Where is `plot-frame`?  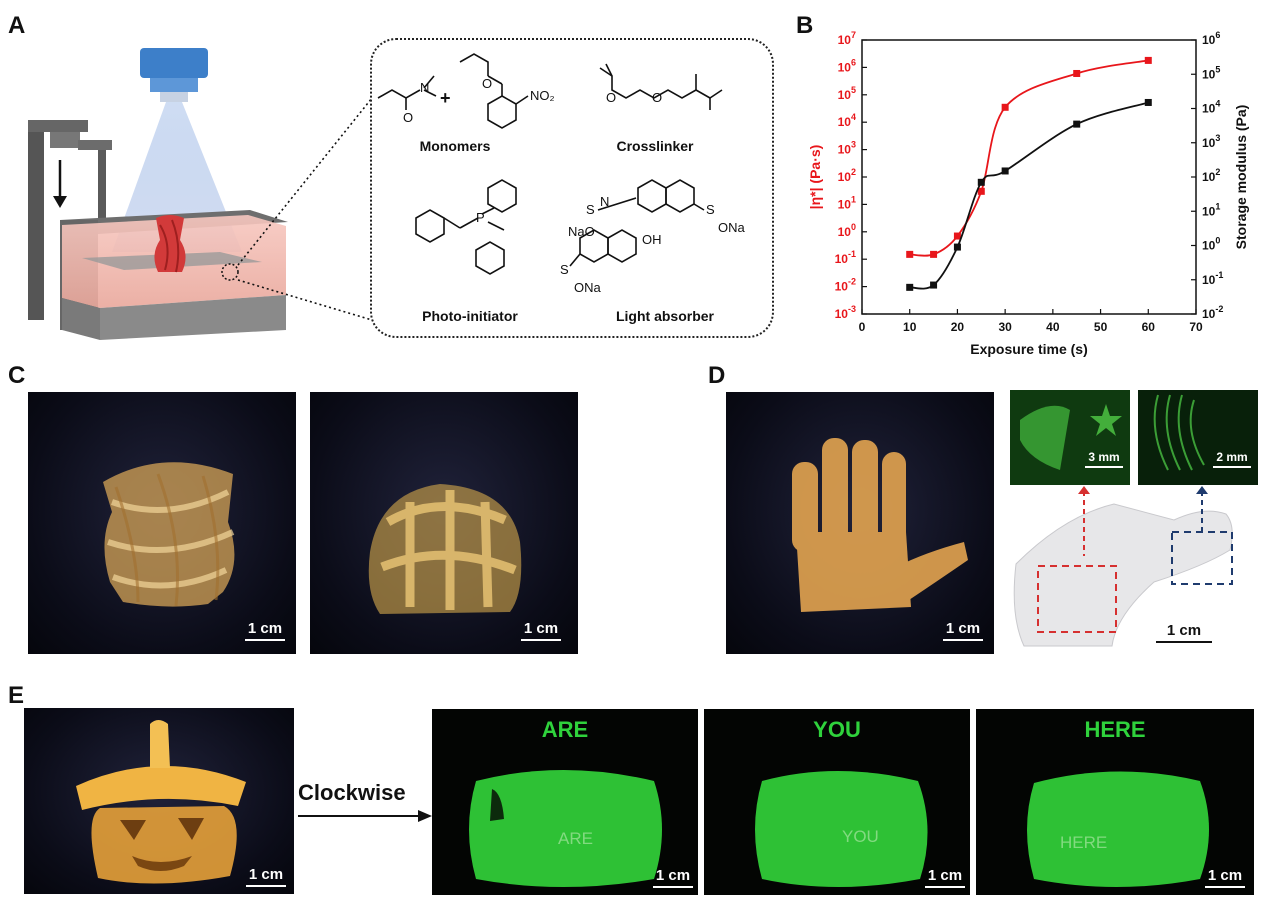 plot-frame is located at coordinates (1029, 177).